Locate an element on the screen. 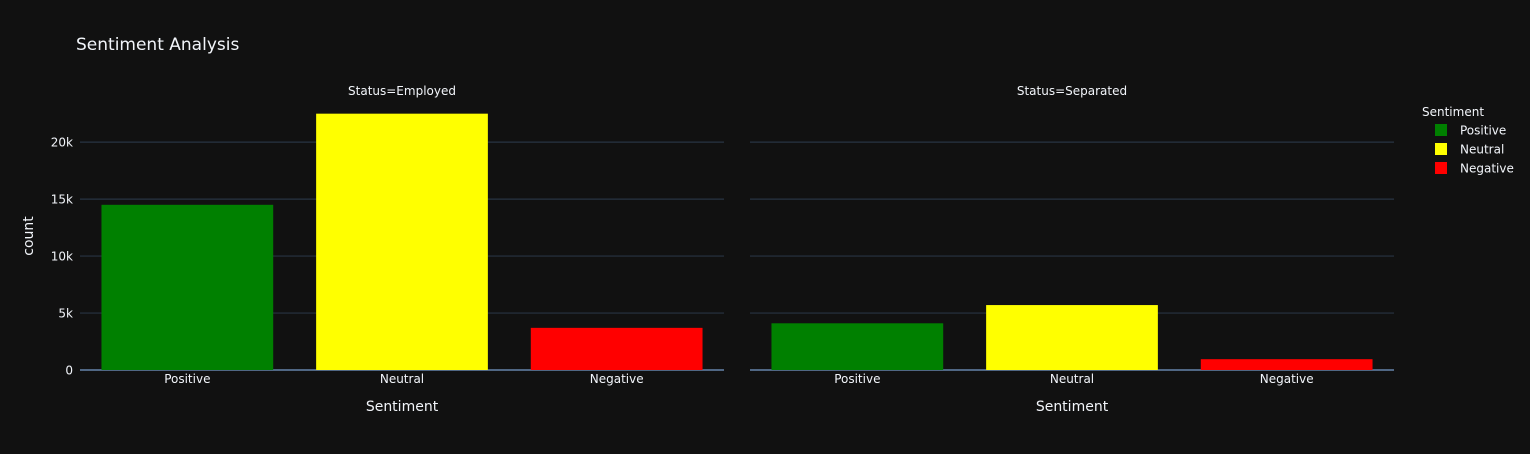 Image resolution: width=1530 pixels, height=454 pixels. y-tick-label: 20k is located at coordinates (62, 143).